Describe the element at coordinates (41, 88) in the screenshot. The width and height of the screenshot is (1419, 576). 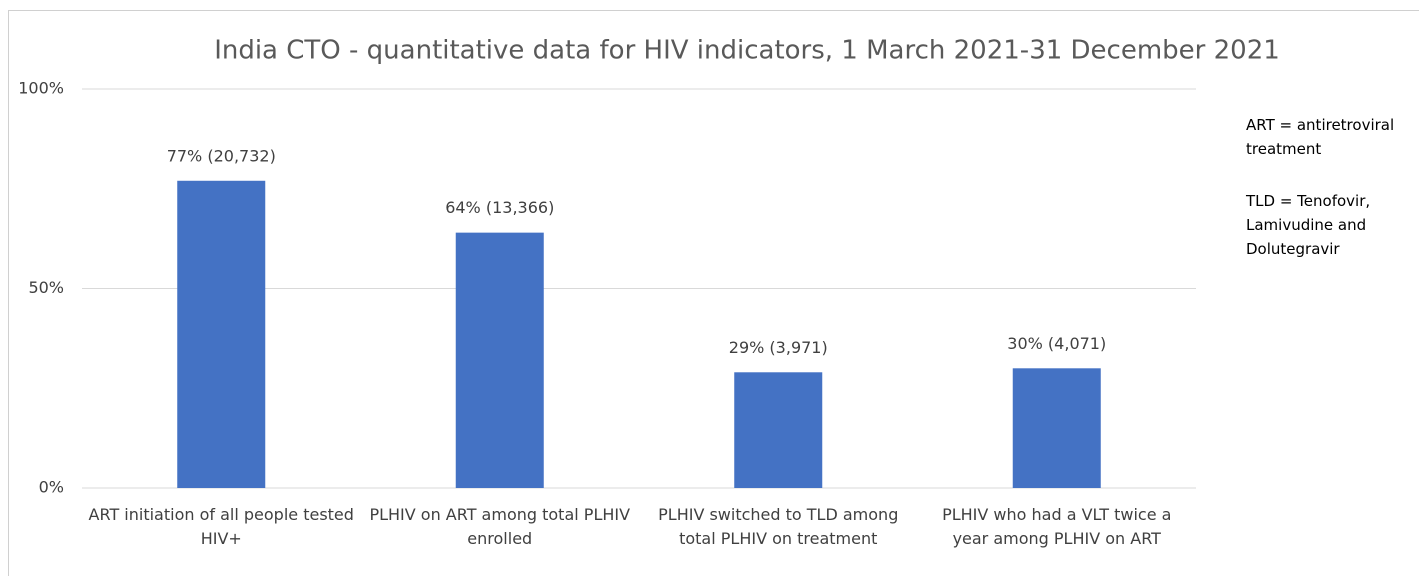
I see `y-tick-label: 100%` at that location.